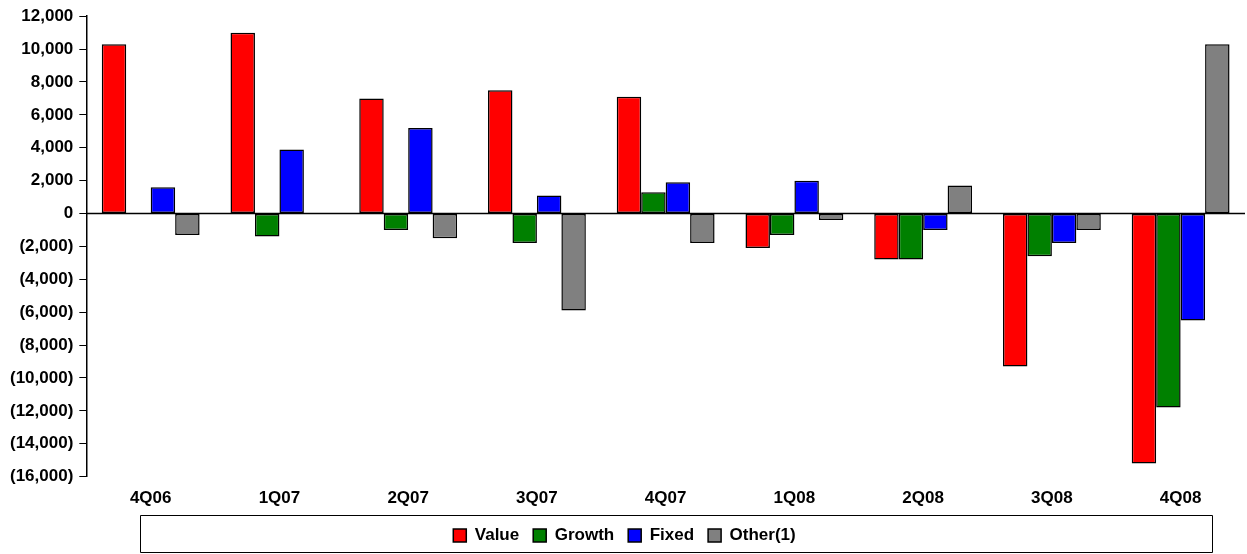 This screenshot has width=1247, height=554. Describe the element at coordinates (52, 114) in the screenshot. I see `y-tick-label: 6,000` at that location.